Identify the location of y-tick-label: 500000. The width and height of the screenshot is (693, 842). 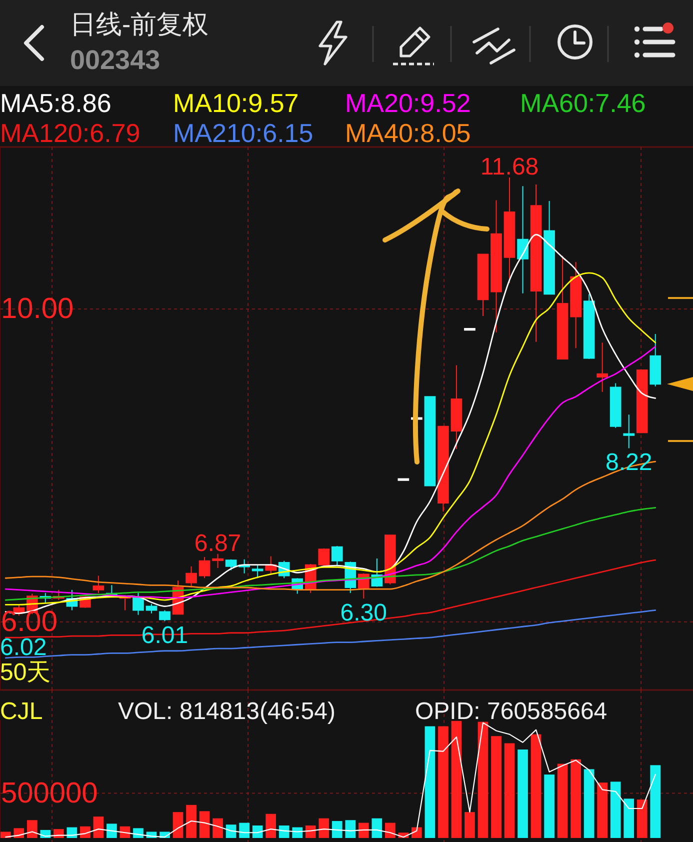
(49, 794).